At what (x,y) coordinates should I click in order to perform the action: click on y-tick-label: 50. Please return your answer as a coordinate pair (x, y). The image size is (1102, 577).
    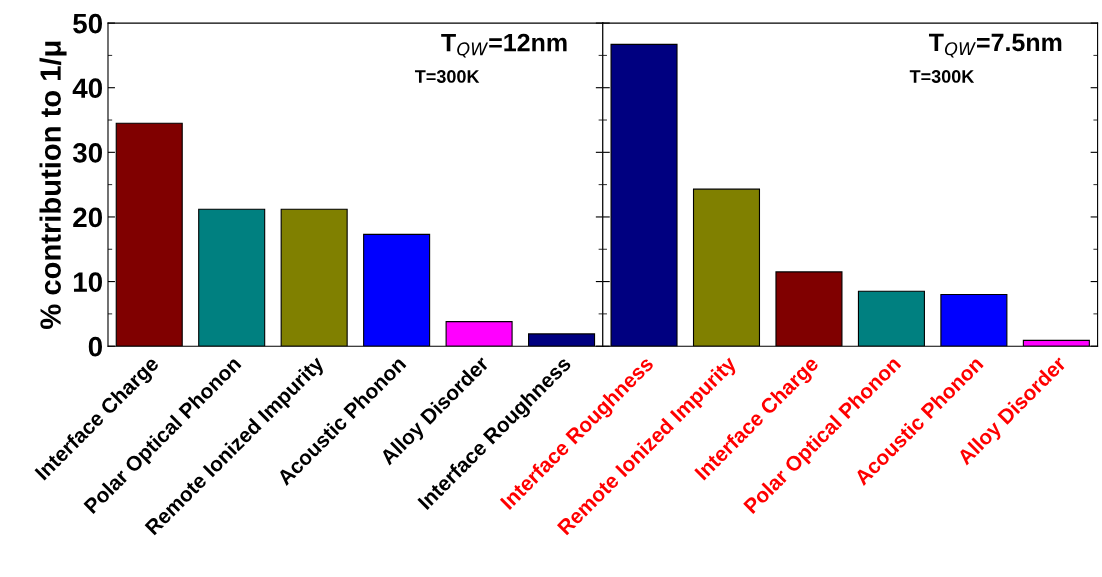
    Looking at the image, I should click on (87, 23).